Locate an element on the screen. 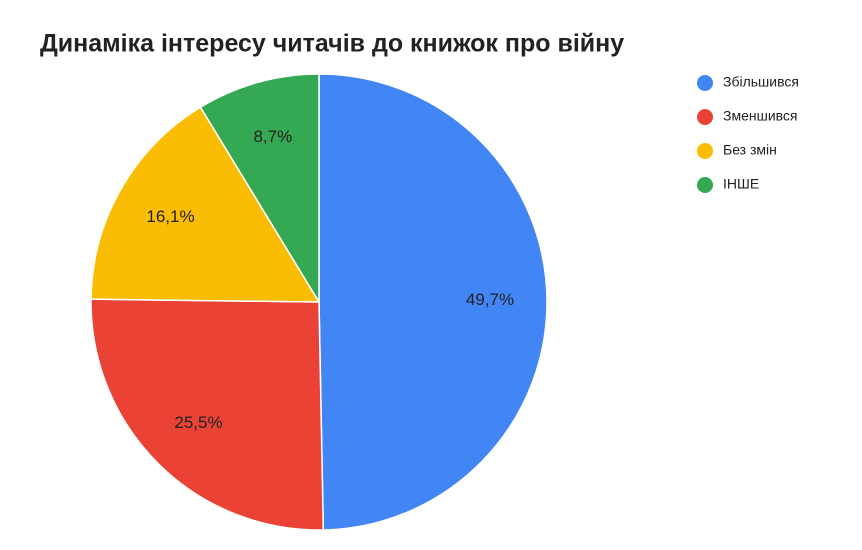 This screenshot has width=862, height=550. legend-label: ІНШЕ is located at coordinates (741, 184).